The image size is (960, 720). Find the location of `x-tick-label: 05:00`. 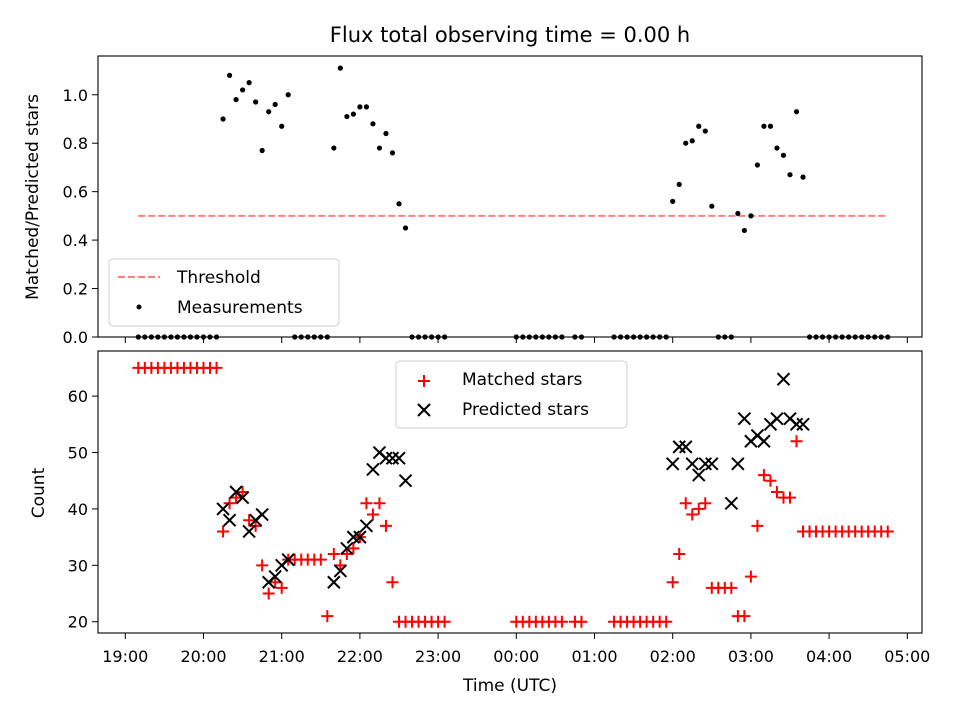

x-tick-label: 05:00 is located at coordinates (907, 656).